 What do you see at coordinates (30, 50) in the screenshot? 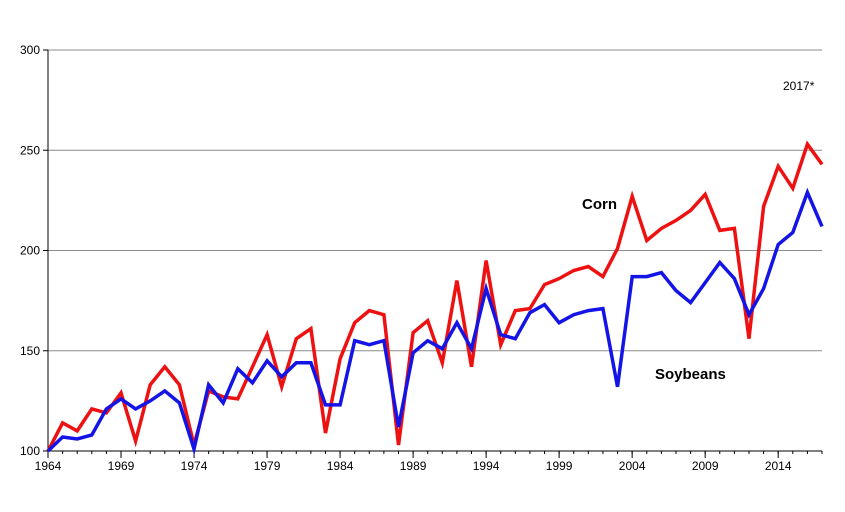
I see `y-tick-label-300: 300` at bounding box center [30, 50].